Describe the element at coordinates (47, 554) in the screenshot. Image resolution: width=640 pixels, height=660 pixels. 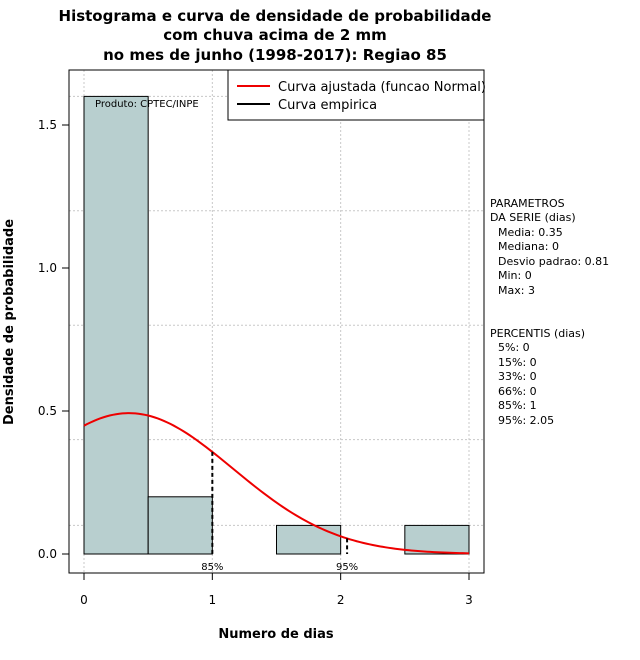
I see `y-tick-label: 0.0` at that location.